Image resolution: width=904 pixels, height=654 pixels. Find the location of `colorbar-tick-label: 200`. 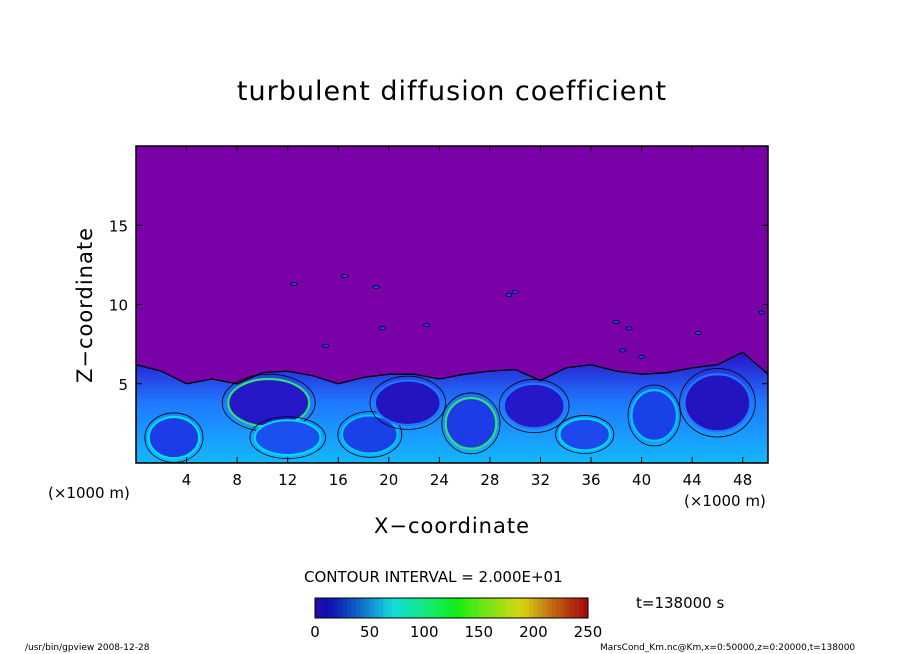

colorbar-tick-label: 200 is located at coordinates (533, 632).